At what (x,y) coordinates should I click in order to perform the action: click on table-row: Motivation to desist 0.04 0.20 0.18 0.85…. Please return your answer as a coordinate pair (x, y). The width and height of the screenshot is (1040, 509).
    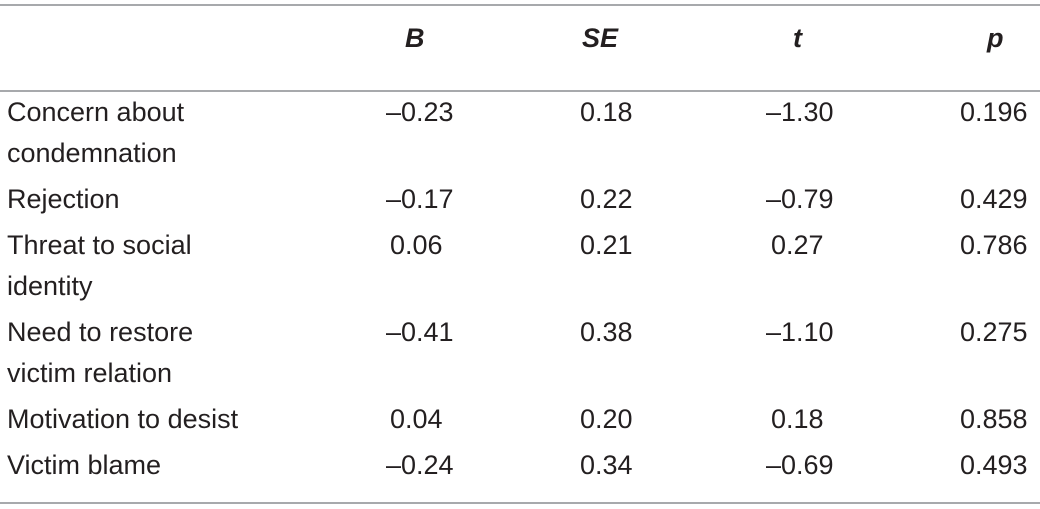
    Looking at the image, I should click on (520, 419).